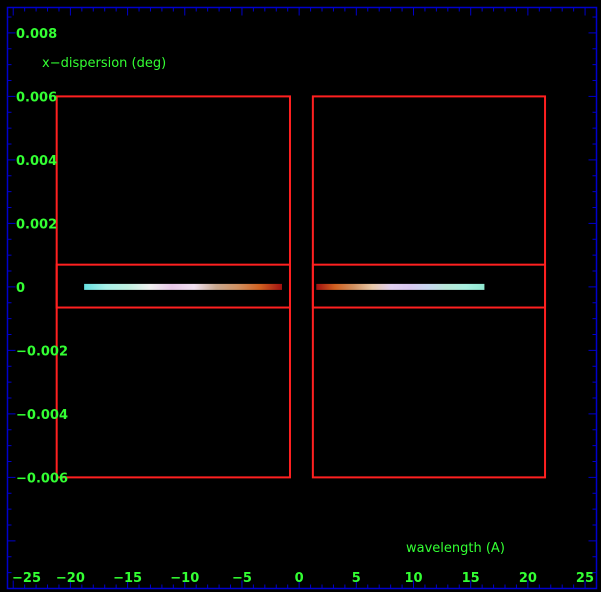 The height and width of the screenshot is (592, 601). Describe the element at coordinates (585, 578) in the screenshot. I see `x-tick-label: 25` at that location.